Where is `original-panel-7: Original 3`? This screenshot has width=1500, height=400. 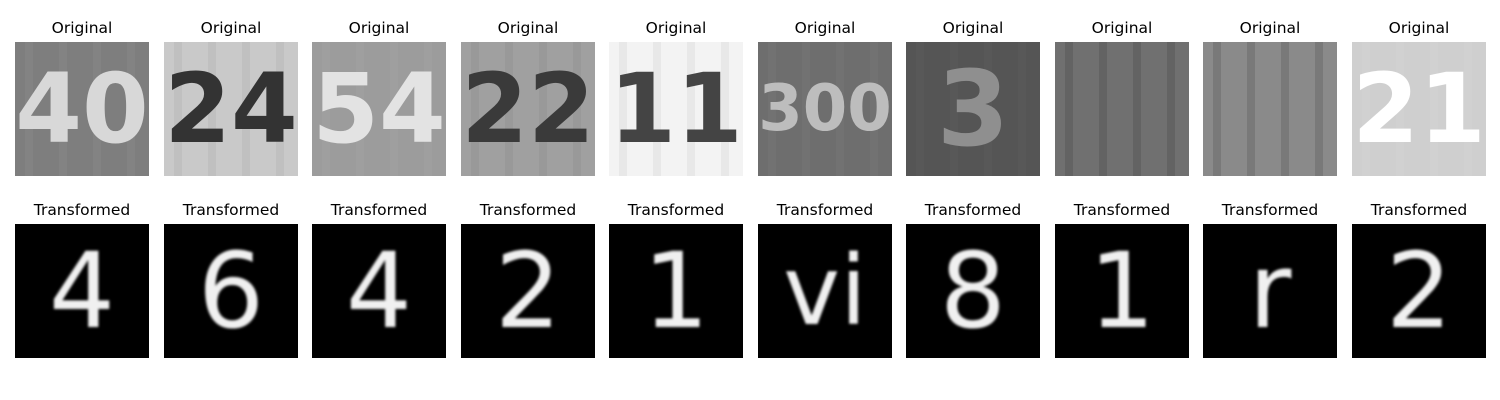
original-panel-7: Original 3 is located at coordinates (973, 97).